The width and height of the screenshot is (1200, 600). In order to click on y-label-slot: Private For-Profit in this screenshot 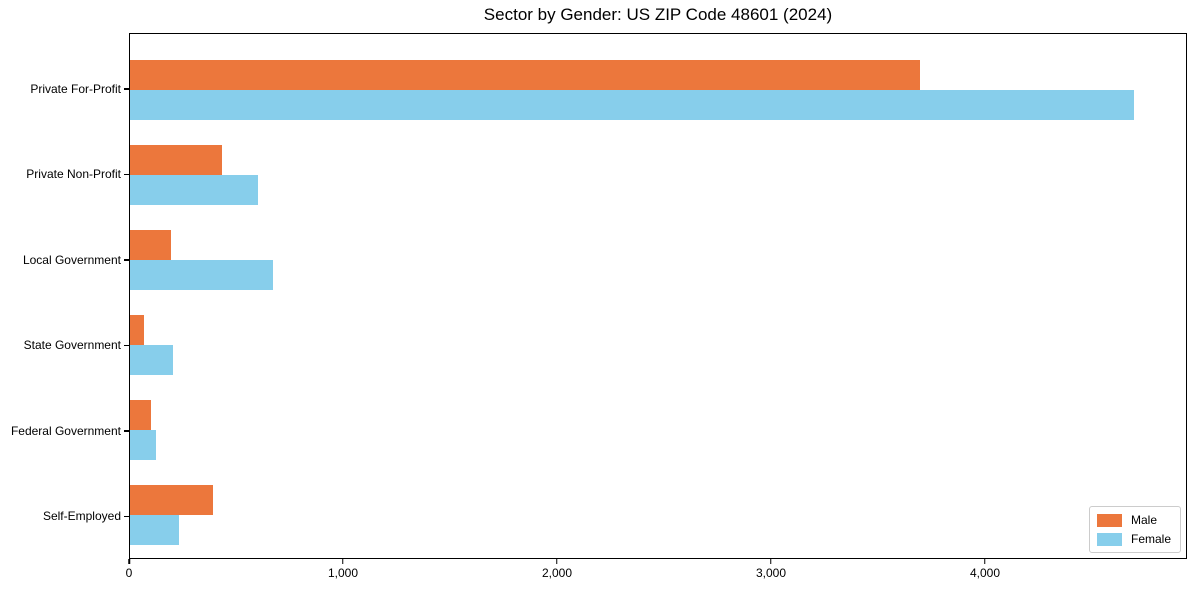, I will do `click(60, 89)`.